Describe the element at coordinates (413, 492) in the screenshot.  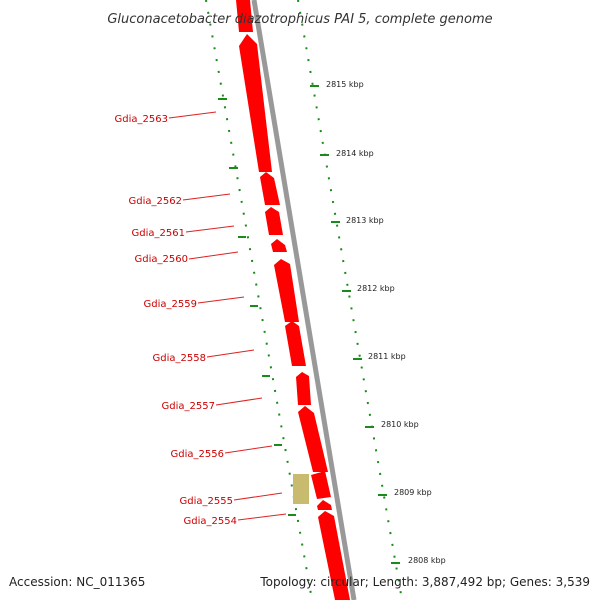
I see `scale-tick-label: 2809 kbp` at that location.